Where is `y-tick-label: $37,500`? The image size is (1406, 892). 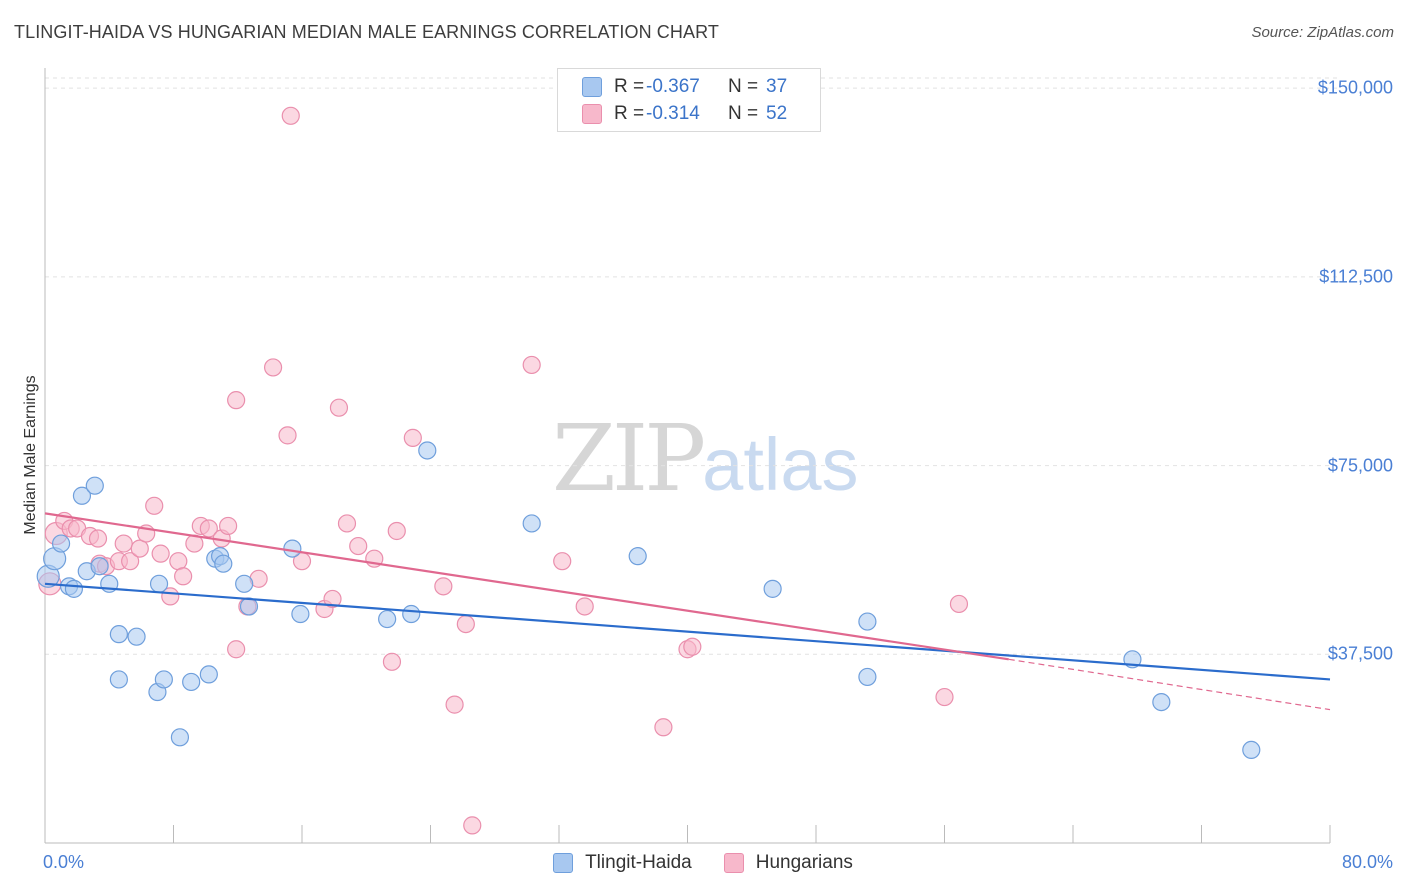 y-tick-label: $37,500 is located at coordinates (1360, 653).